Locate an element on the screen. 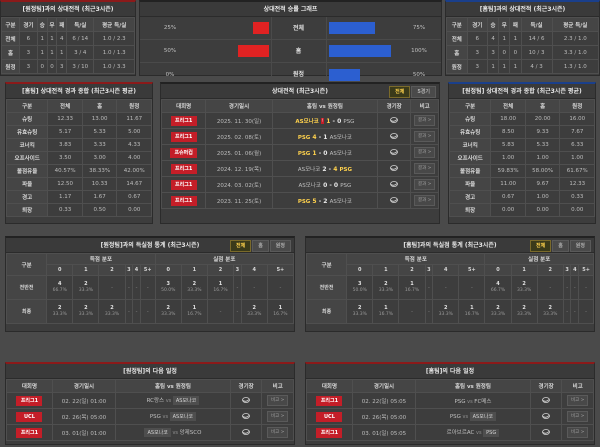 The width and height of the screenshot is (600, 447). dist-cell-scored-2: - is located at coordinates (412, 311).